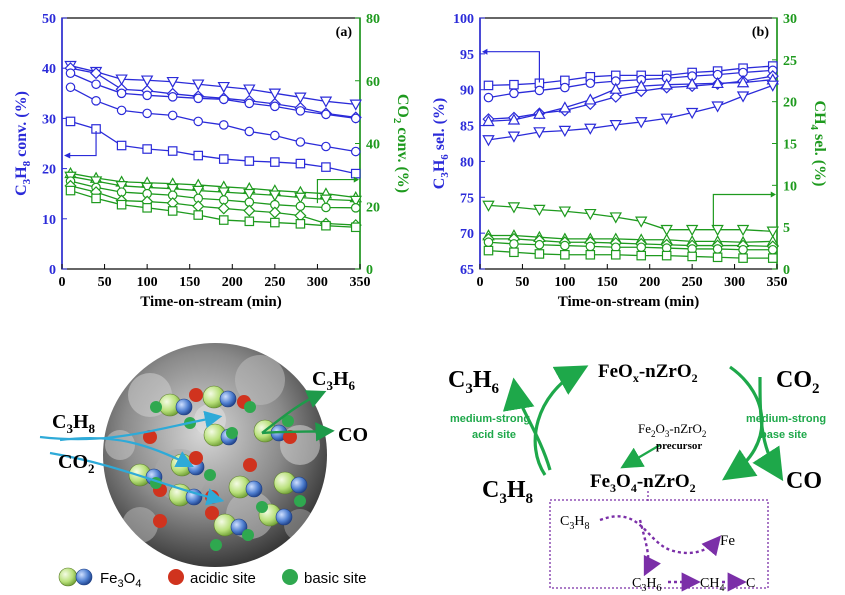  Describe the element at coordinates (467, 270) in the screenshot. I see `y-left-tick-label: 65` at that location.